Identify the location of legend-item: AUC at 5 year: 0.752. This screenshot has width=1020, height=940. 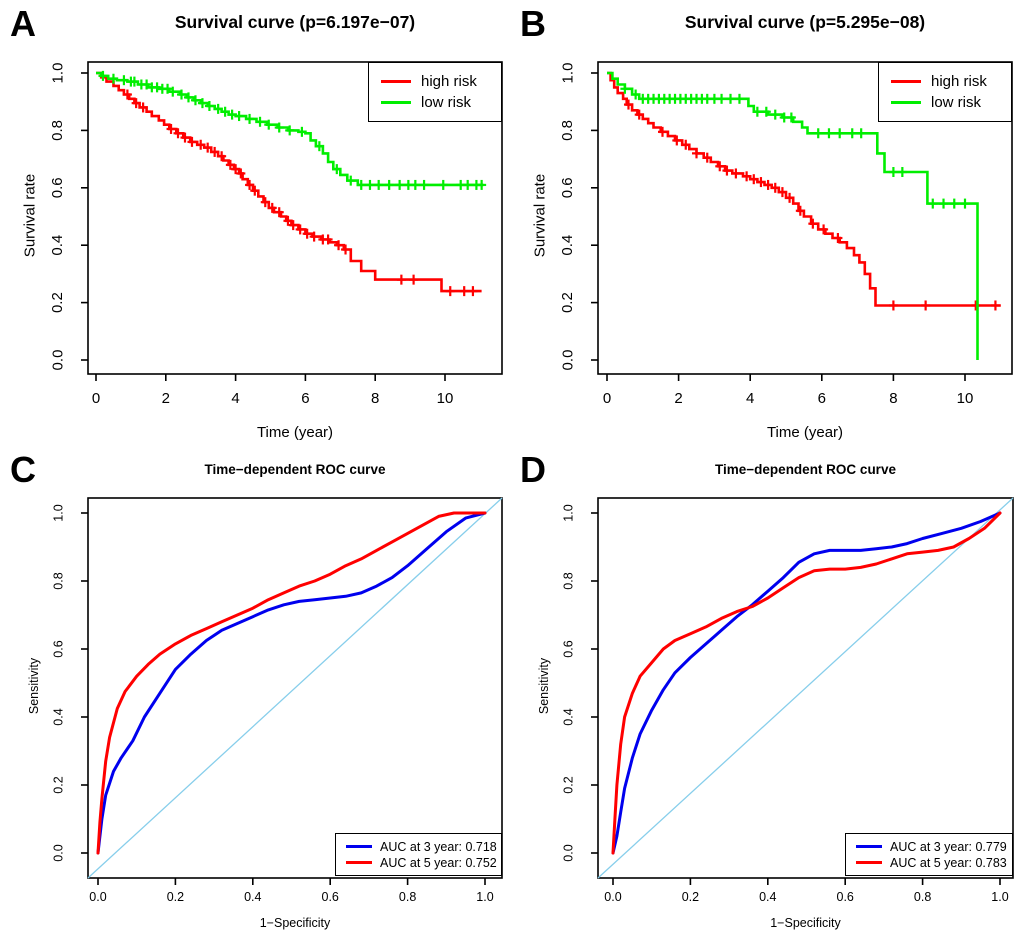
(418, 863).